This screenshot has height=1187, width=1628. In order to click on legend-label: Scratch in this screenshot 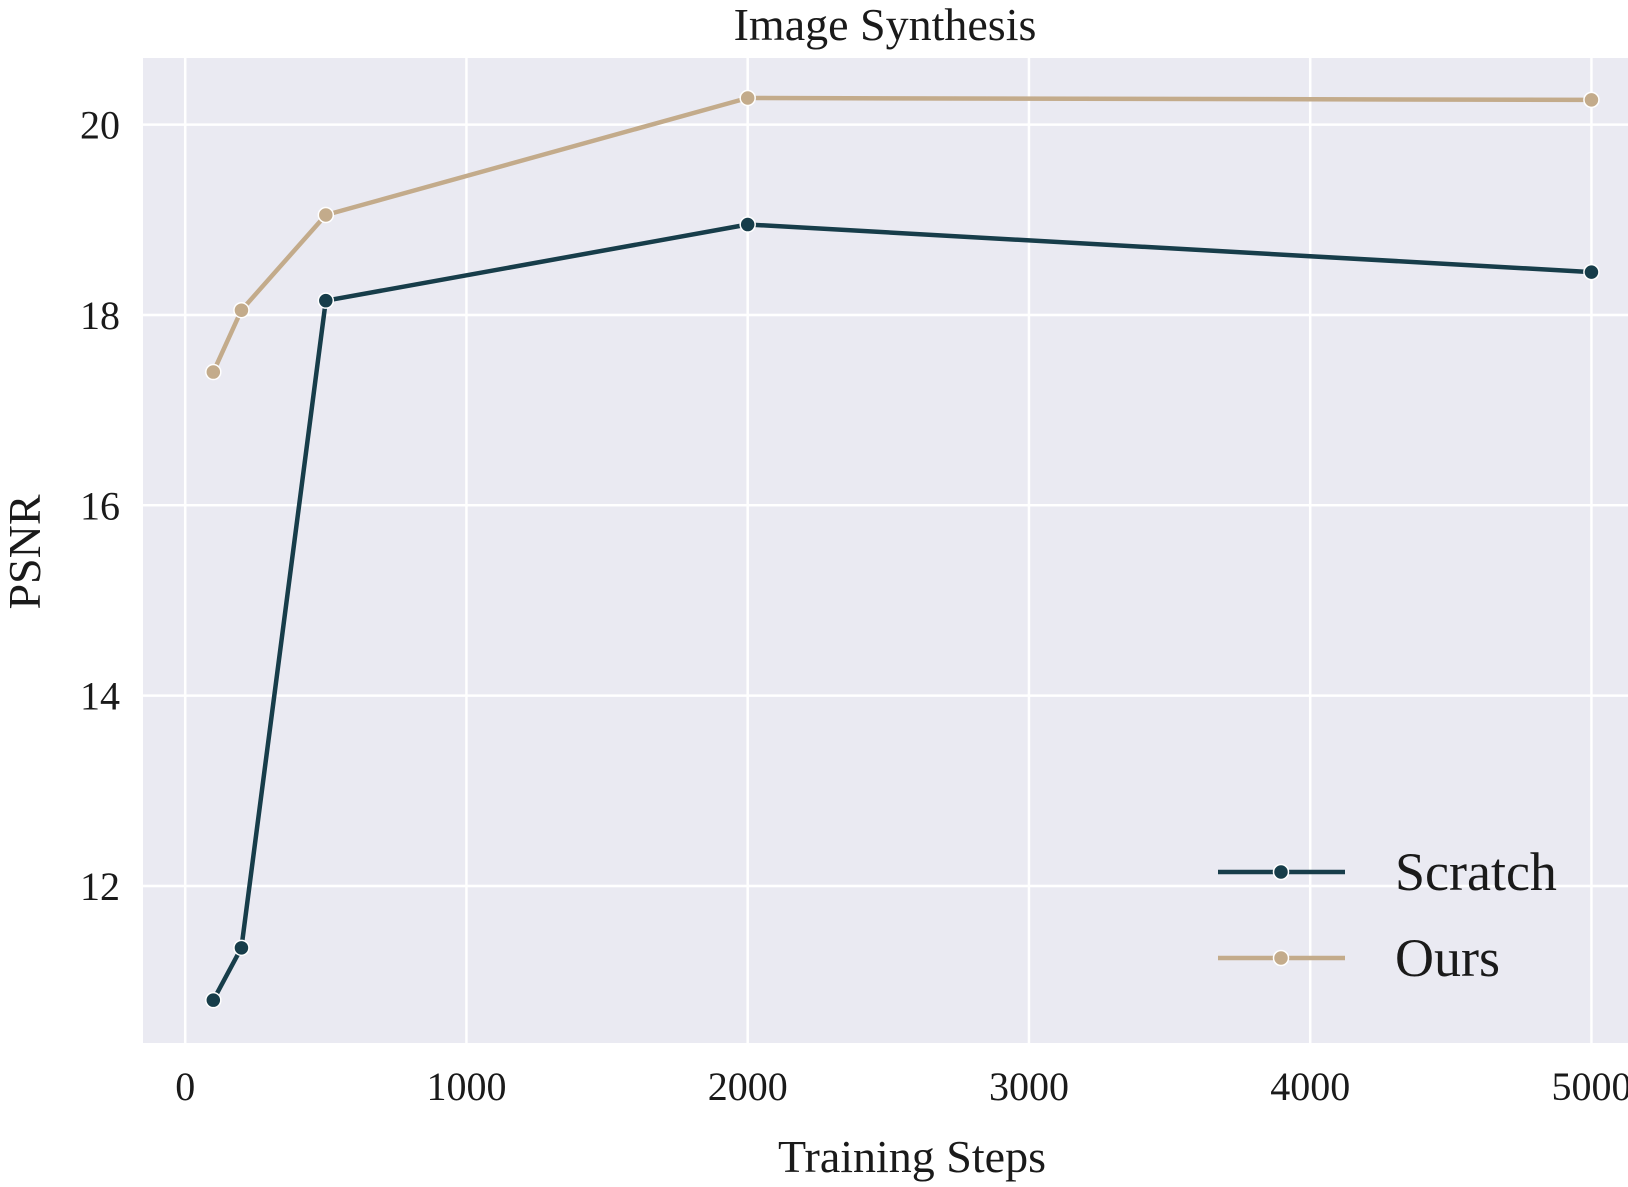, I will do `click(1476, 872)`.